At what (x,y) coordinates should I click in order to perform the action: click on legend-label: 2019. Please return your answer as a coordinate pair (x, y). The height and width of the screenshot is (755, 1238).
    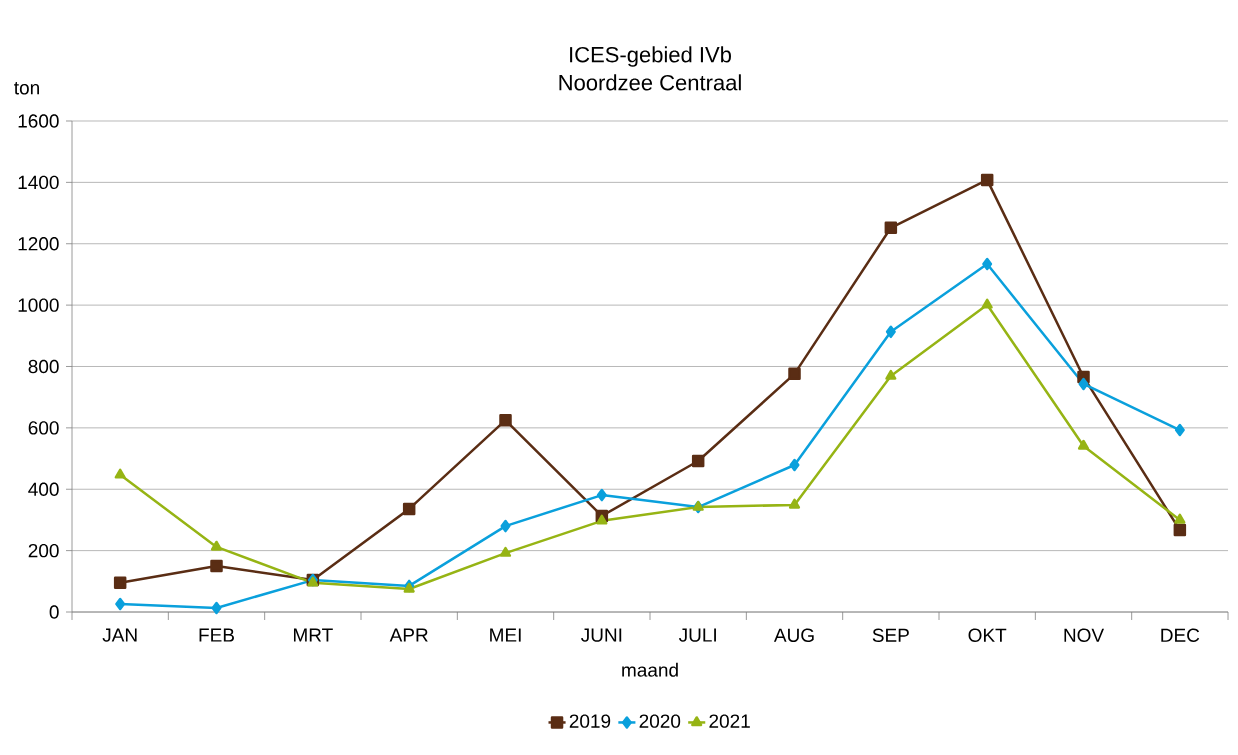
    Looking at the image, I should click on (590, 721).